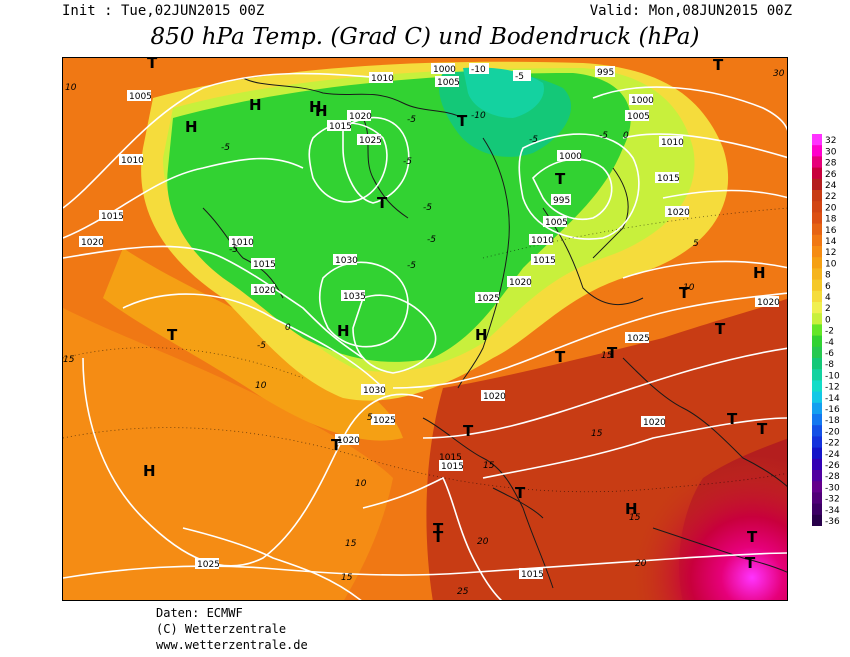 Image resolution: width=850 pixels, height=657 pixels. Describe the element at coordinates (641, 564) in the screenshot. I see `temp-label: 20` at that location.